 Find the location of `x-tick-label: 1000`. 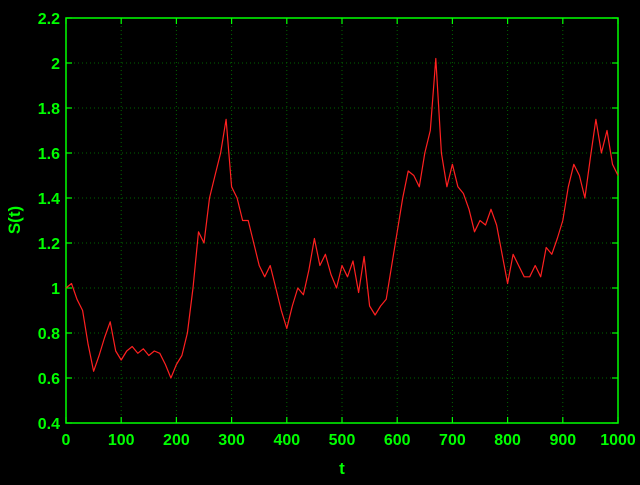

x-tick-label: 1000 is located at coordinates (618, 440).